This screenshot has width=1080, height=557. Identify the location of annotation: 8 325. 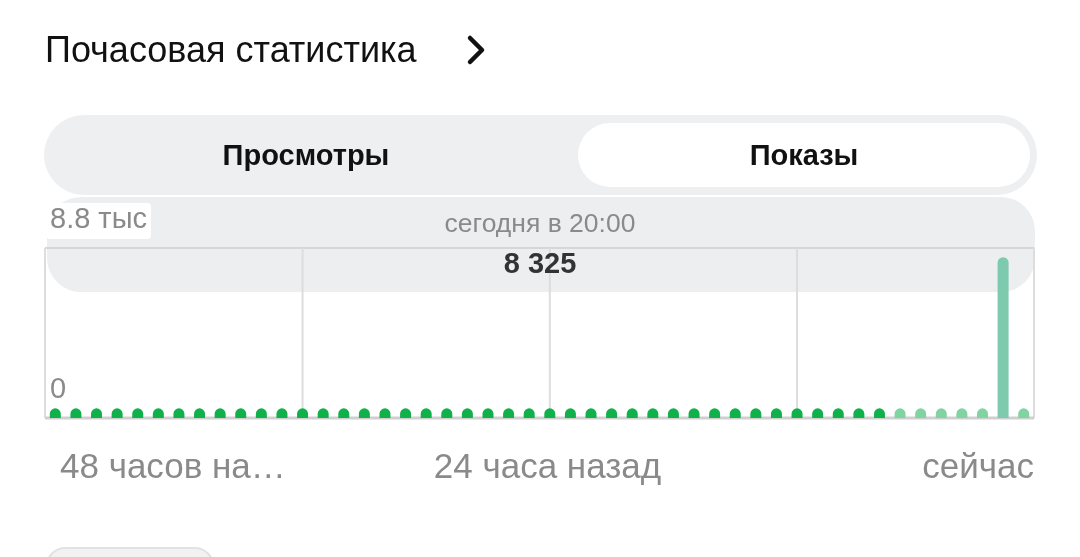
(540, 263).